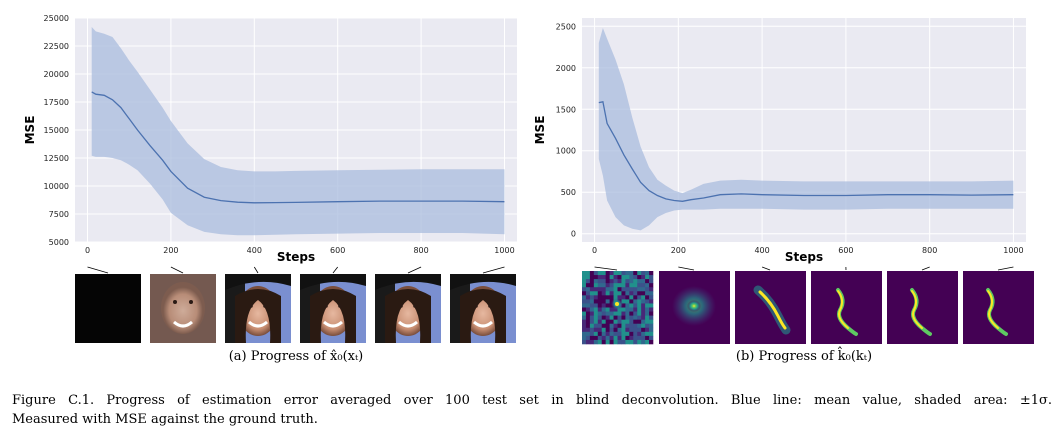  I want to click on y-axis-label-a: MSE, so click(30, 130).